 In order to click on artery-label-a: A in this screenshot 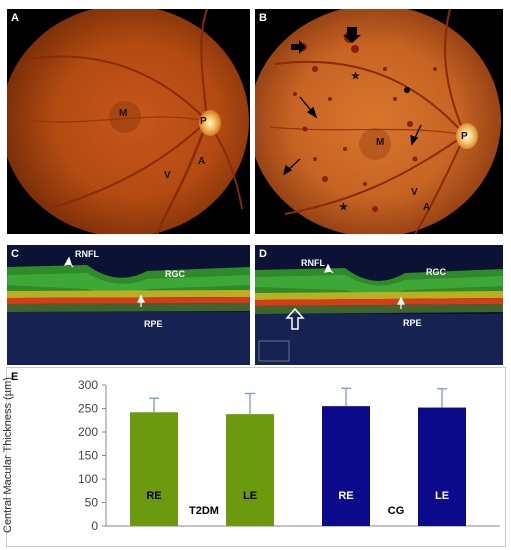, I will do `click(202, 161)`.